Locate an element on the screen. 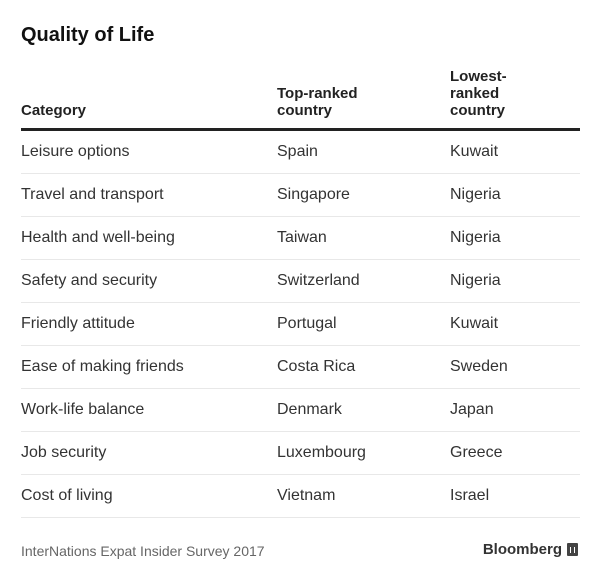 Image resolution: width=600 pixels, height=583 pixels. table-row: Travel and transport Singapore Nigeria is located at coordinates (300, 195).